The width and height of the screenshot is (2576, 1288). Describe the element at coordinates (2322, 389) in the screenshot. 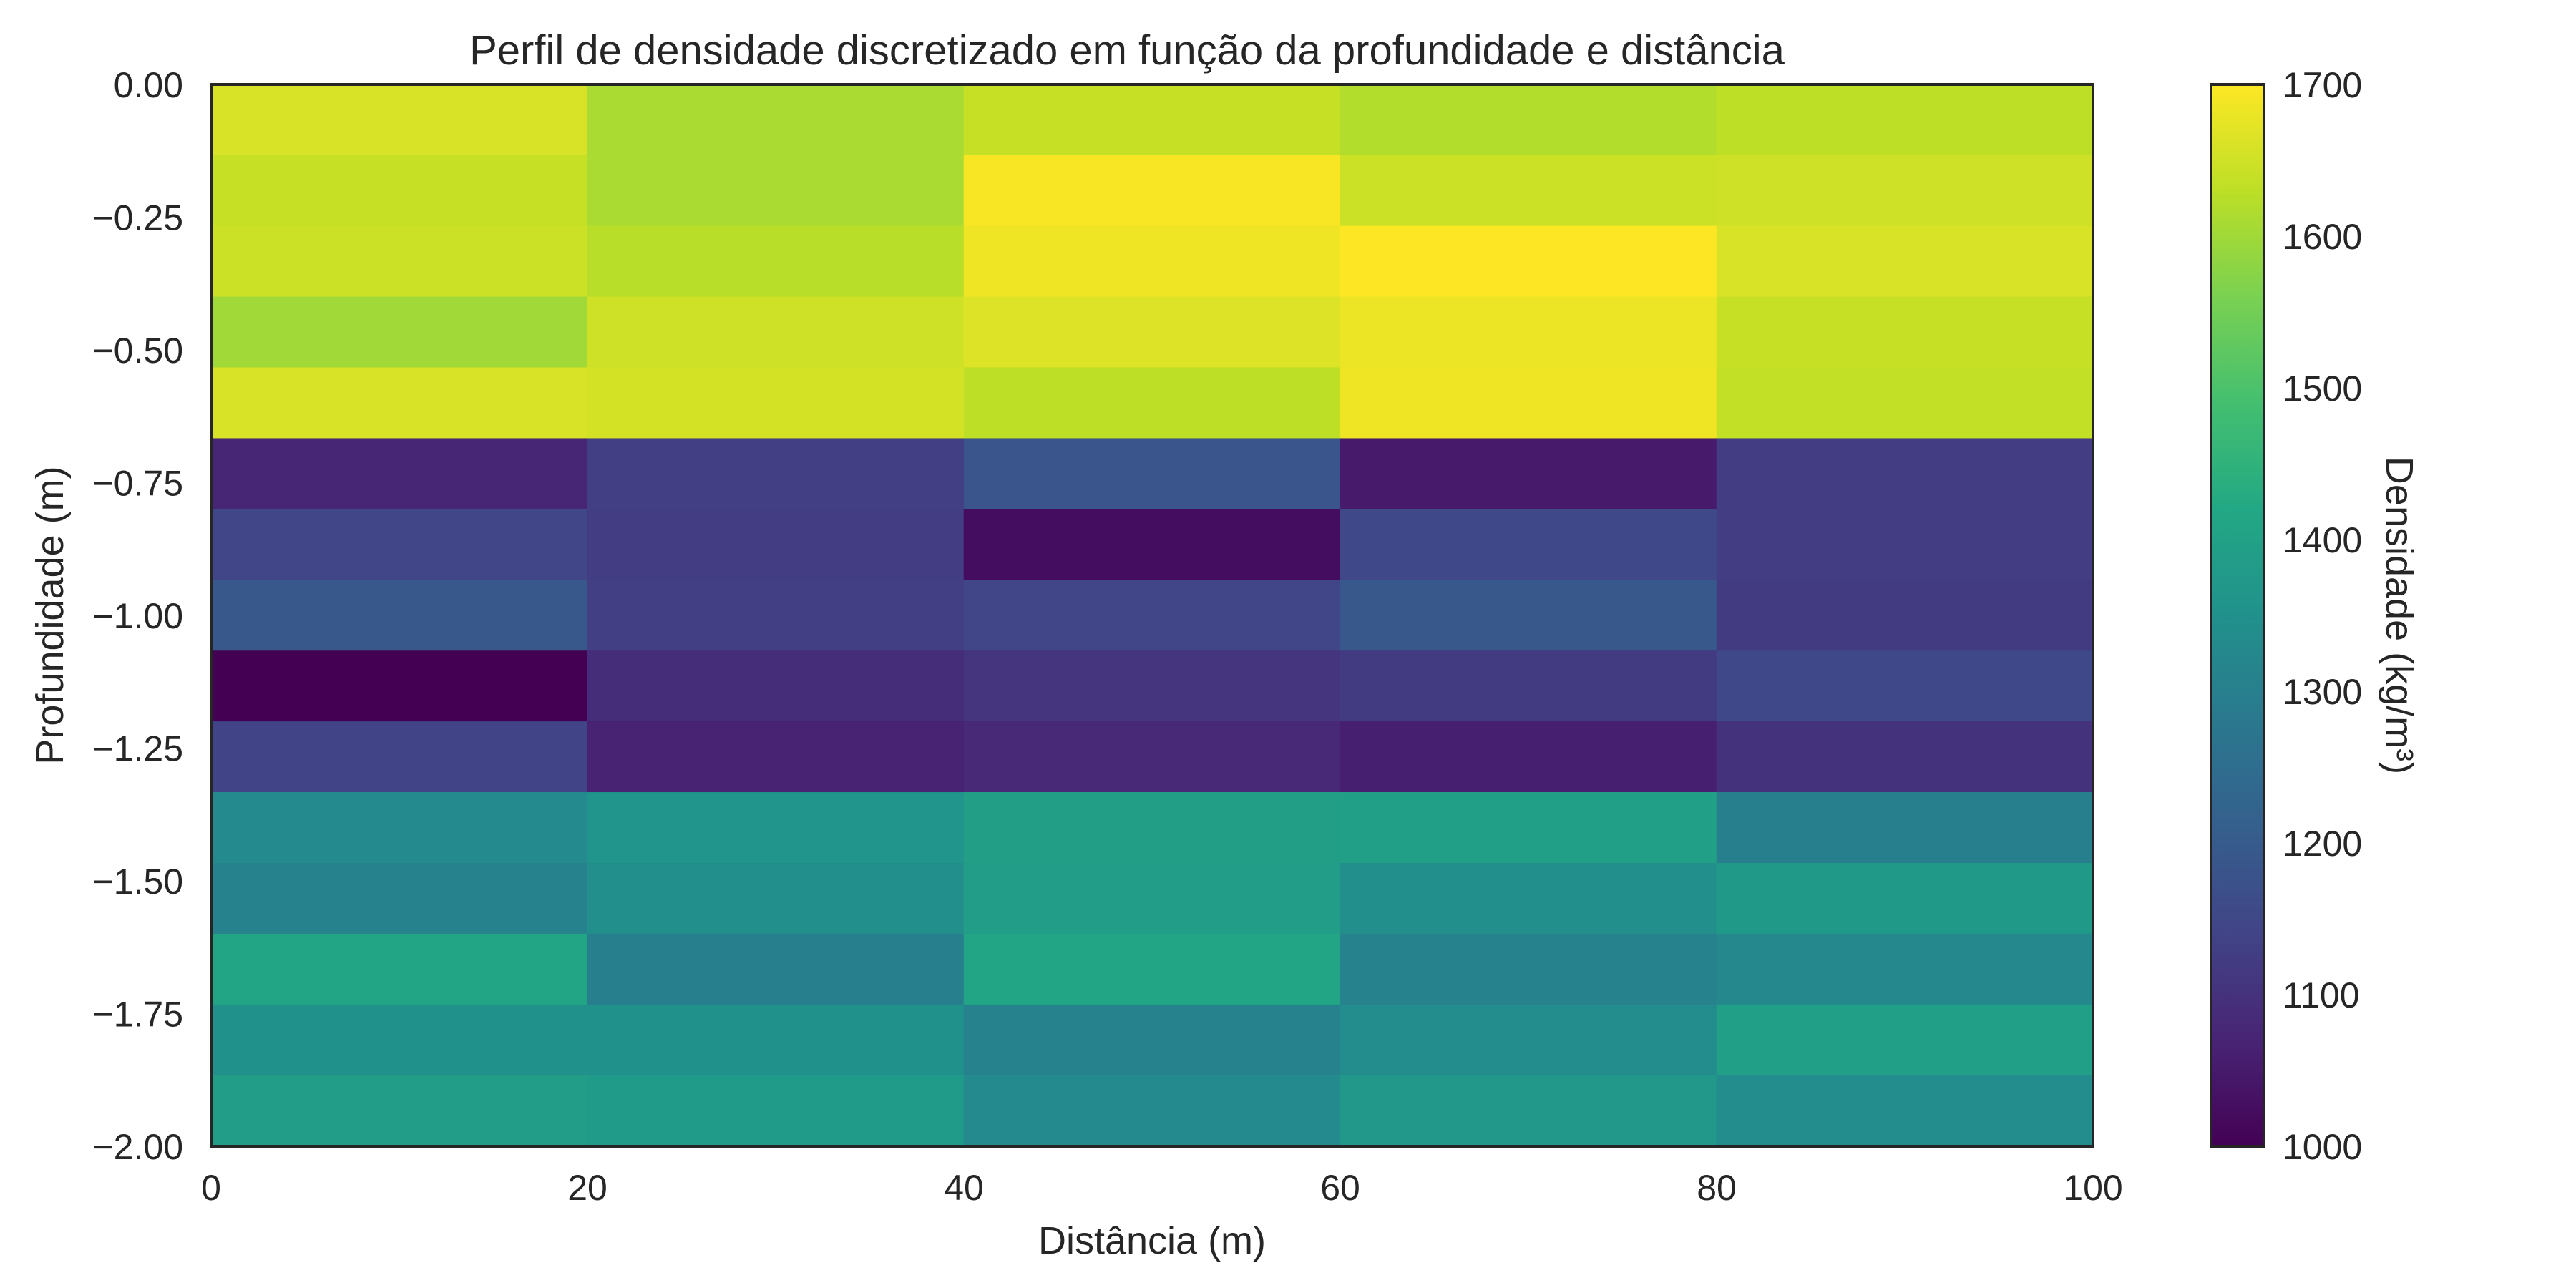

I see `colorbar-tick-label: 1500` at that location.